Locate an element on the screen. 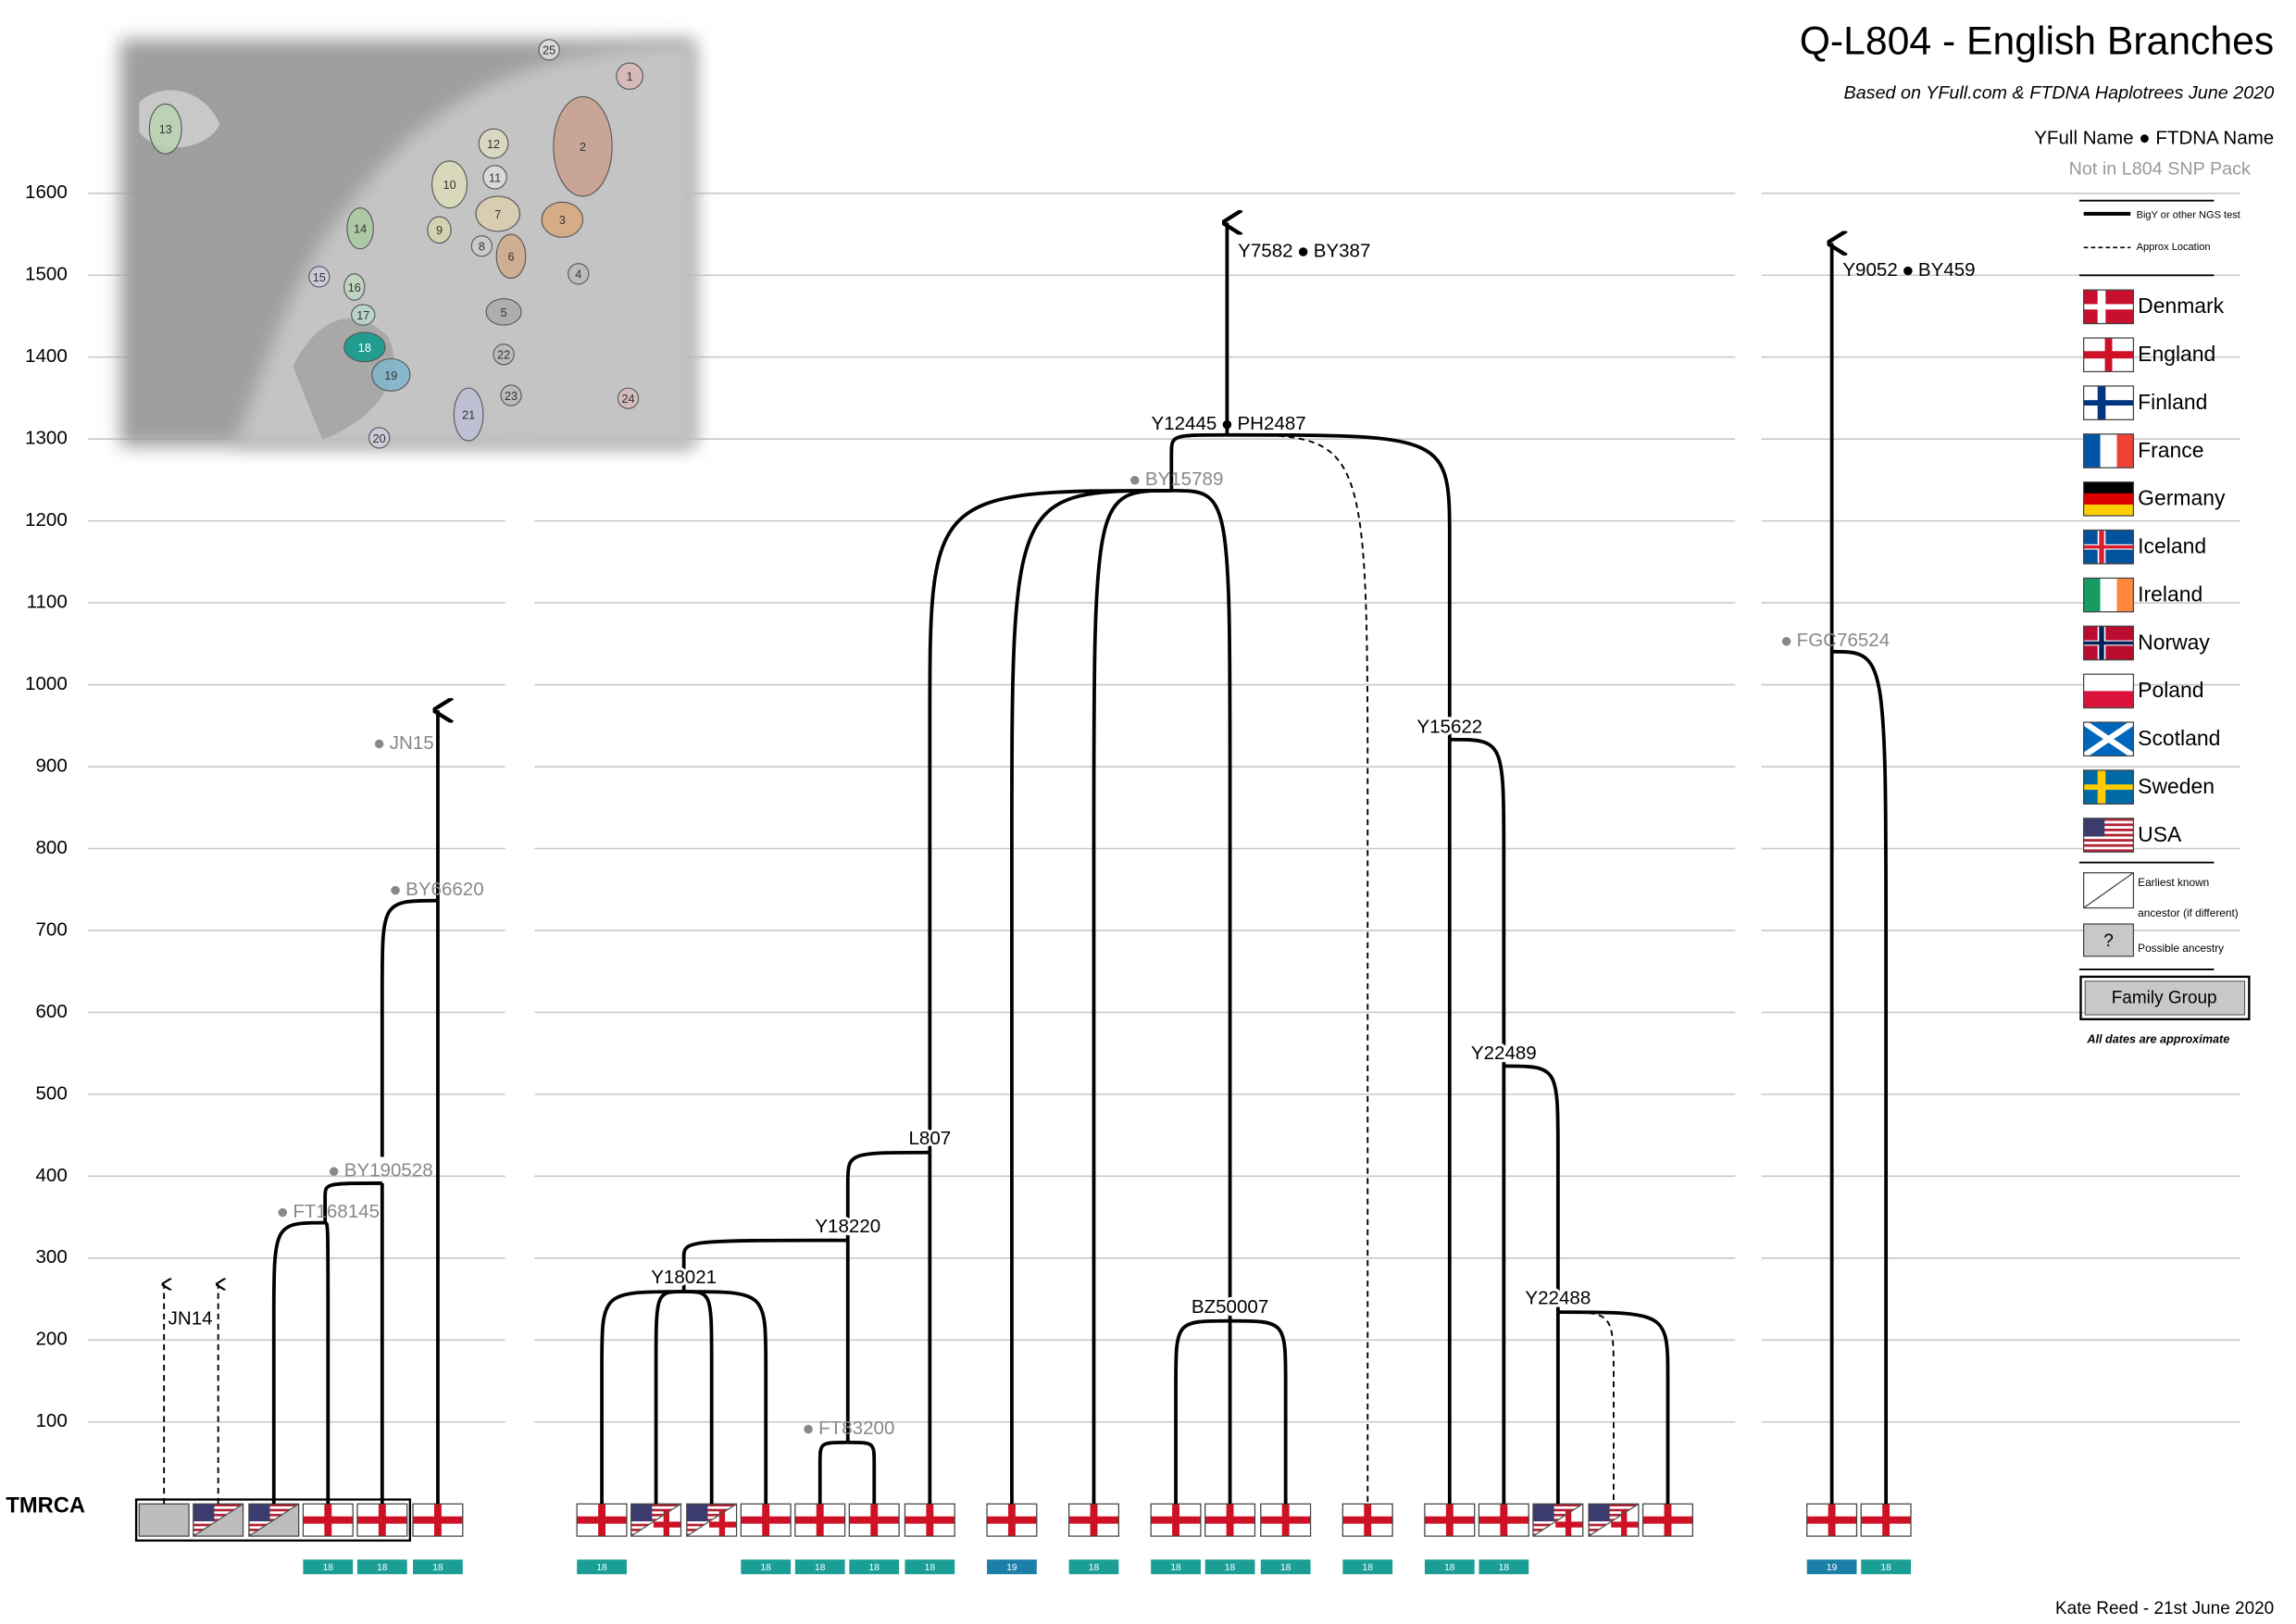 The width and height of the screenshot is (2296, 1624). legend-yfull: YFull Name is located at coordinates (2083, 138).